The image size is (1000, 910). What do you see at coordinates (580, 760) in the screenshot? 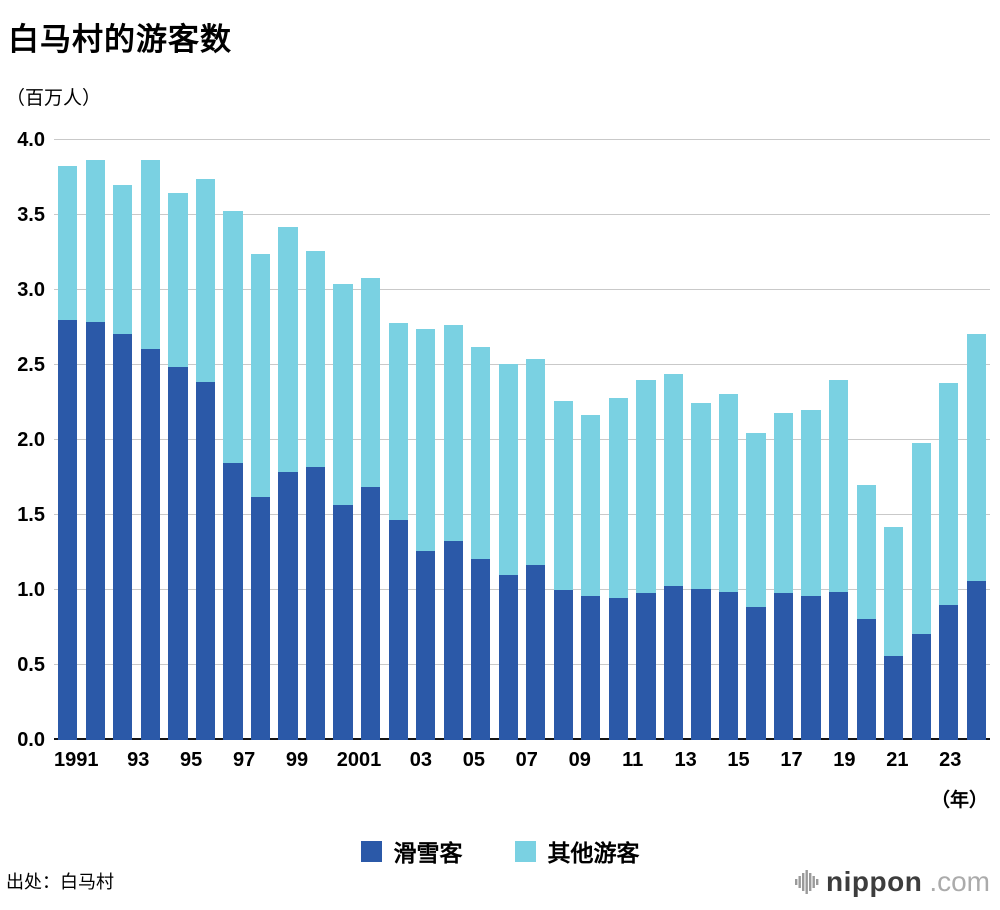
I see `x-tick-slot: 09` at bounding box center [580, 760].